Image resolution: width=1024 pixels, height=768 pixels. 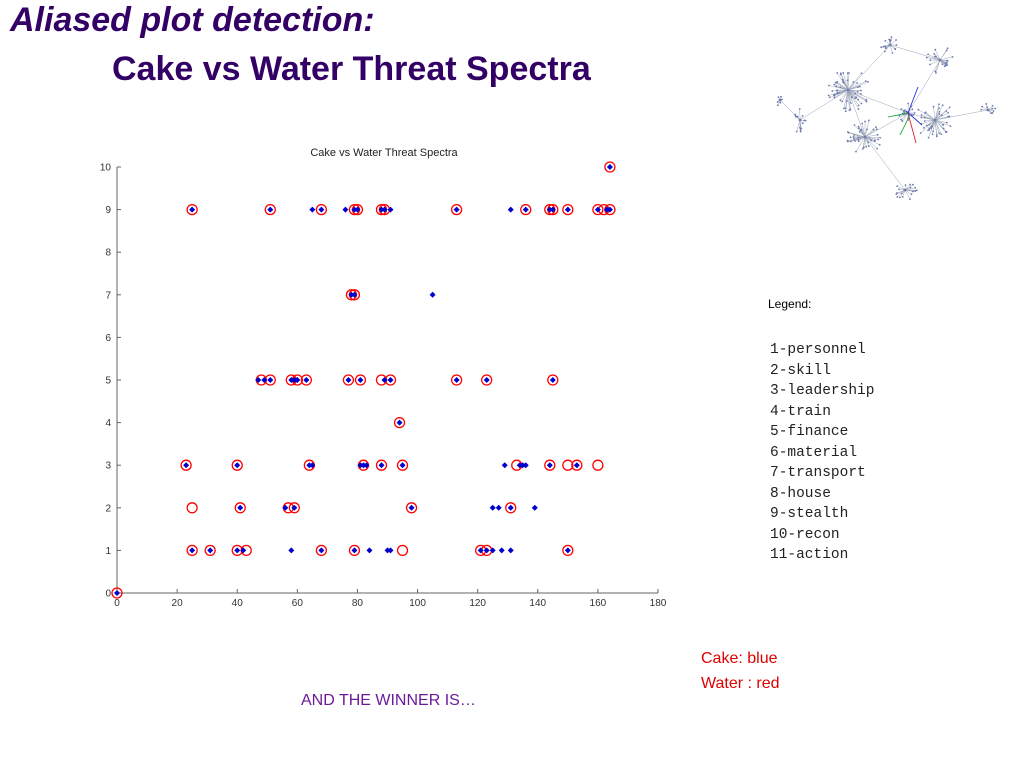 What do you see at coordinates (108, 295) in the screenshot?
I see `y-tick-label: 7` at bounding box center [108, 295].